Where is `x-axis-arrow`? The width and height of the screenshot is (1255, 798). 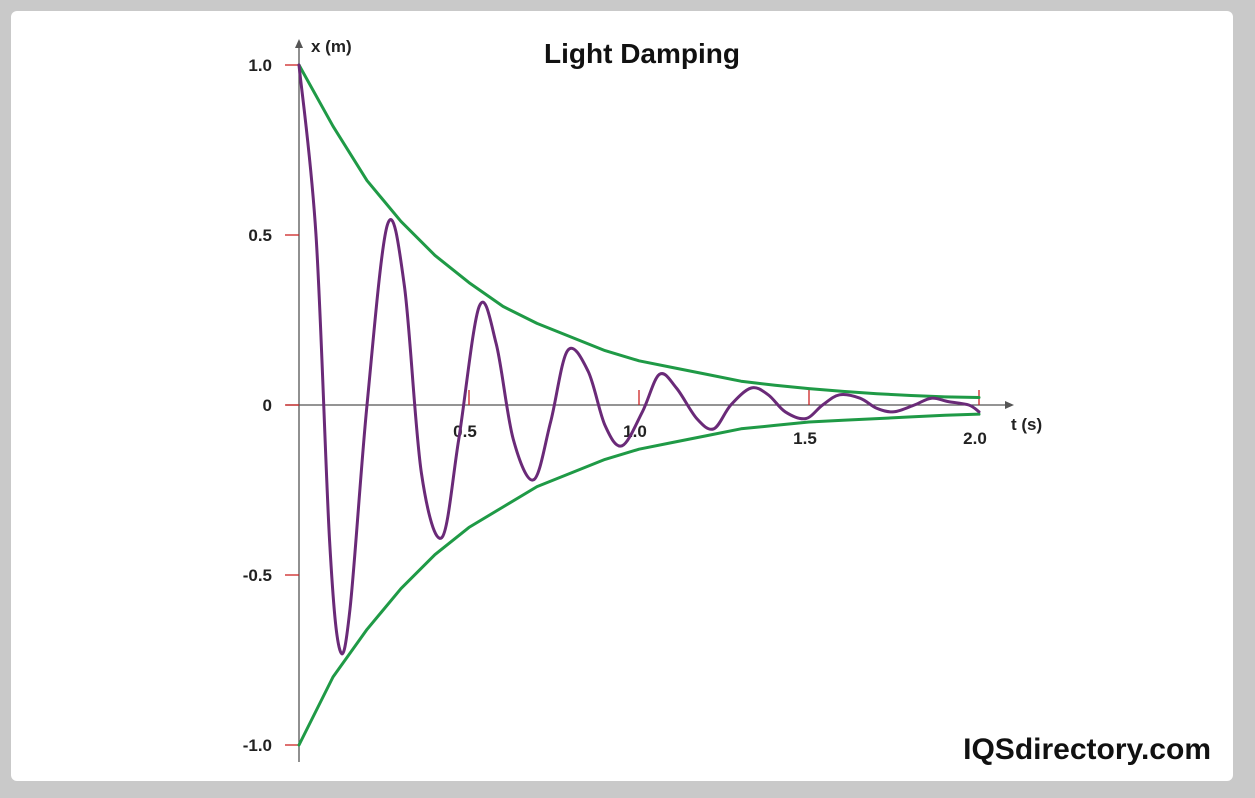
x-axis-arrow is located at coordinates (1009, 405).